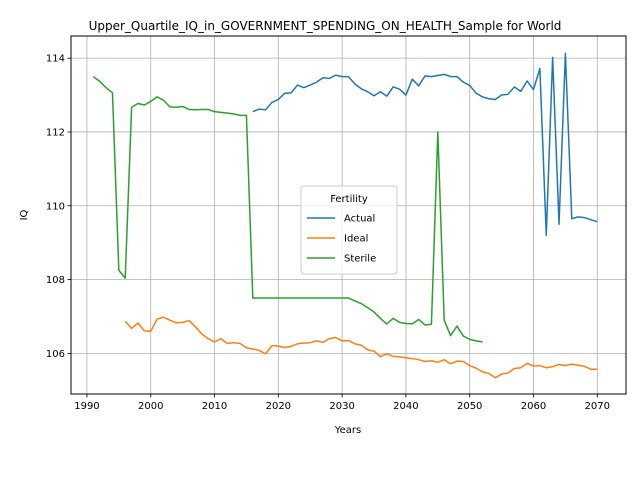 This screenshot has width=640, height=480. What do you see at coordinates (359, 219) in the screenshot?
I see `legend-label-actual: Actual` at bounding box center [359, 219].